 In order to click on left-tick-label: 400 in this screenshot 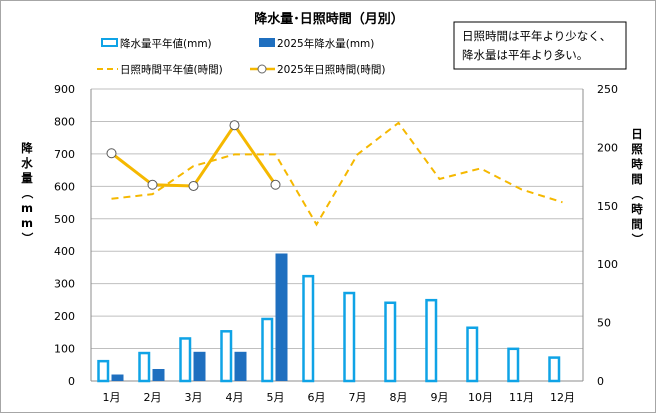, I will do `click(64, 251)`.